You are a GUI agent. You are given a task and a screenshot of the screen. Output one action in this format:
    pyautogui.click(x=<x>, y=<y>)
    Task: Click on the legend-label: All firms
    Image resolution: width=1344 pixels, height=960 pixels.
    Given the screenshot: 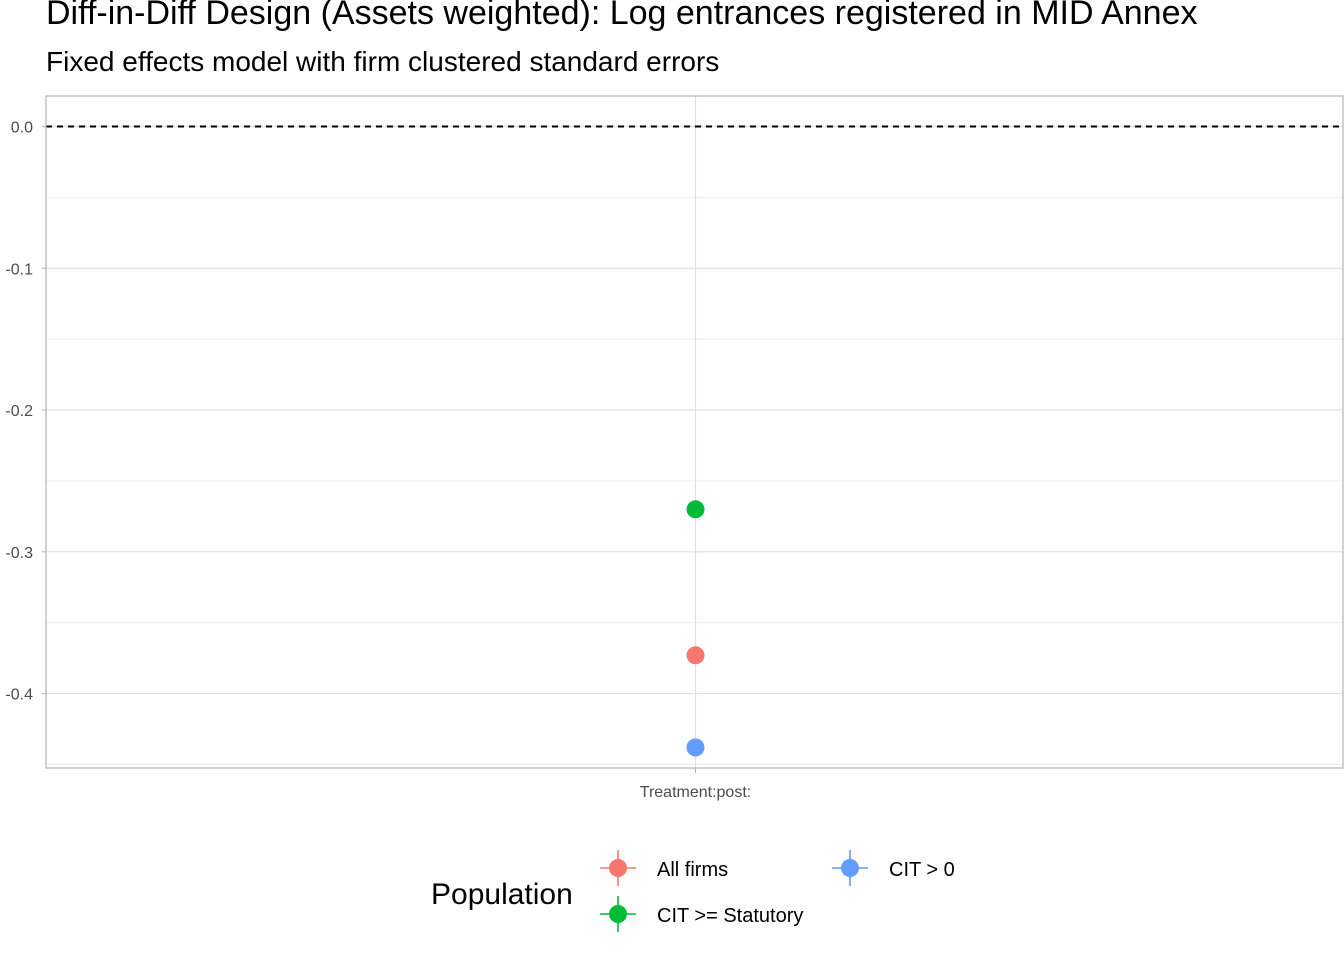 What is the action you would take?
    pyautogui.click(x=692, y=870)
    